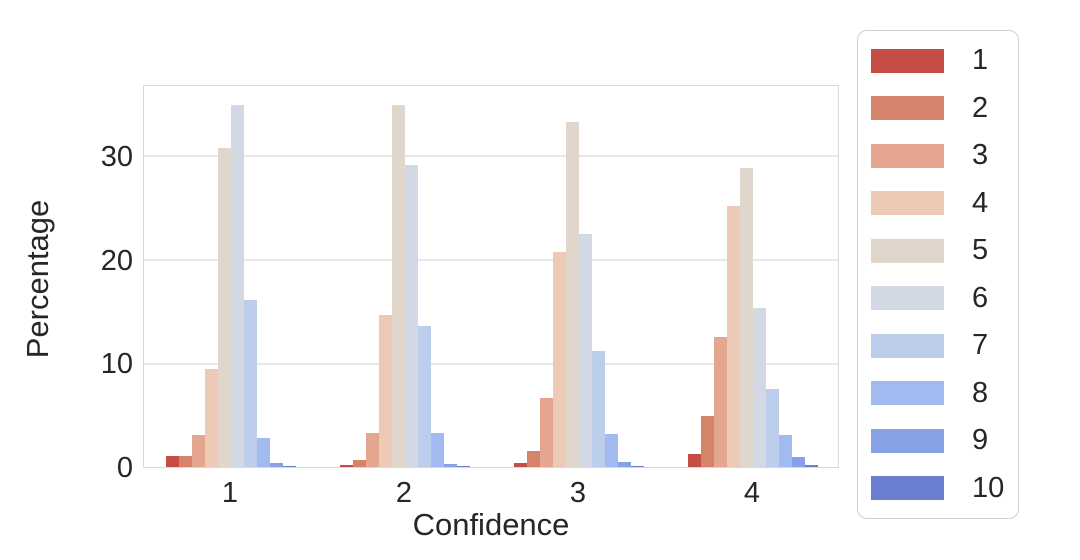  What do you see at coordinates (752, 493) in the screenshot?
I see `x-tick-label-4: 4` at bounding box center [752, 493].